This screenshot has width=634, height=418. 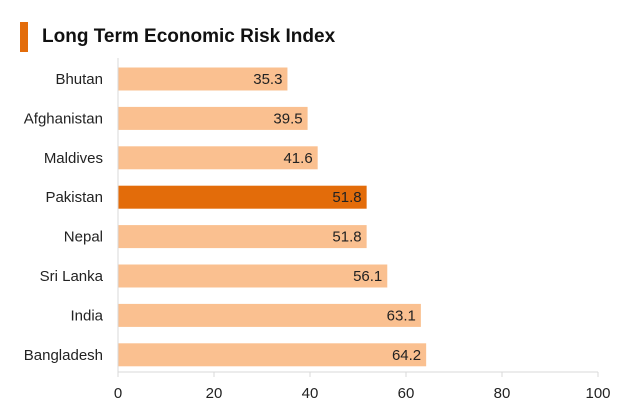 I want to click on data-label-maldives: 41.6, so click(x=297, y=158).